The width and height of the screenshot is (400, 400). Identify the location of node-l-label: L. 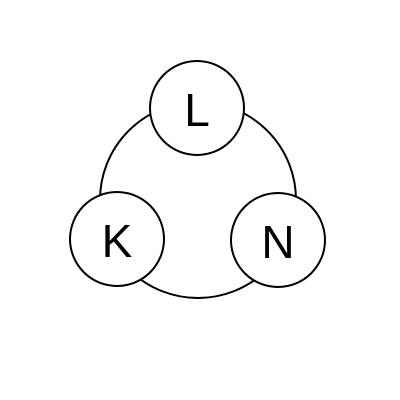
(197, 110).